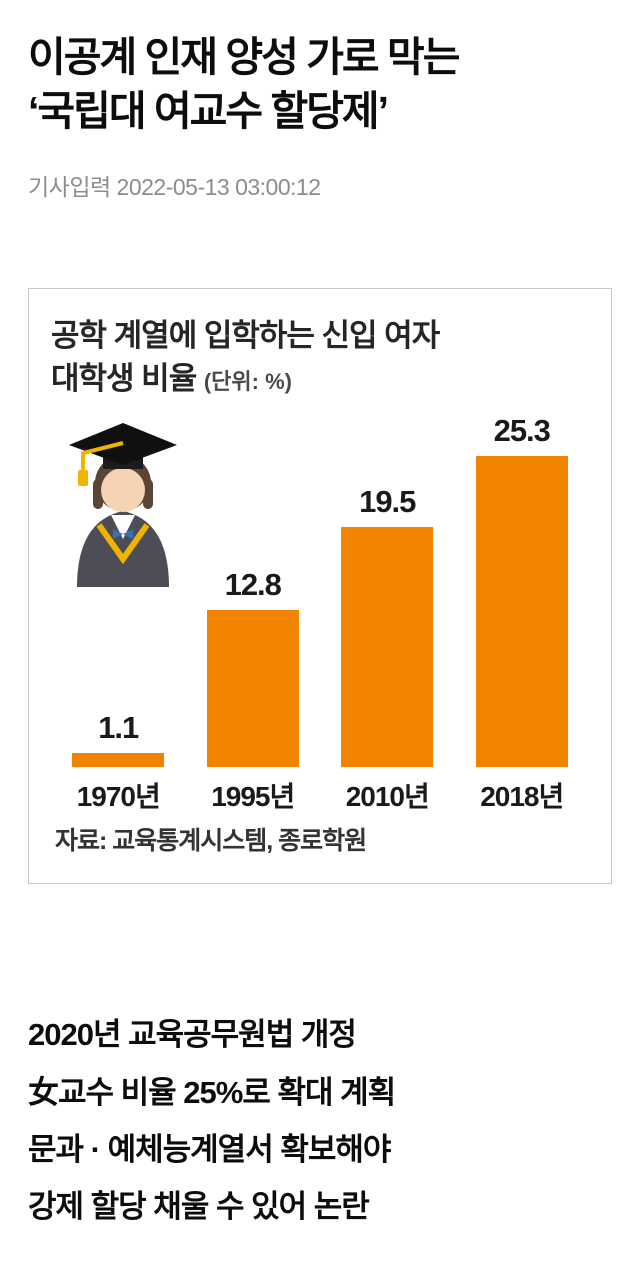 The image size is (640, 1280). Describe the element at coordinates (208, 111) in the screenshot. I see `headline-line-2: ‘국립대 여교수 할당제’` at that location.